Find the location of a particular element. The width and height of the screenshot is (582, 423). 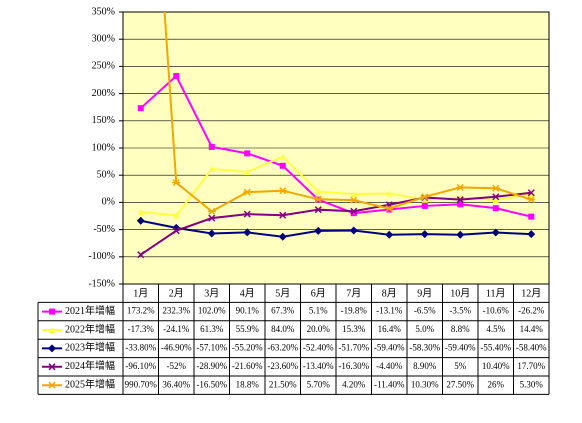

table-cell: -16.30% is located at coordinates (353, 366).